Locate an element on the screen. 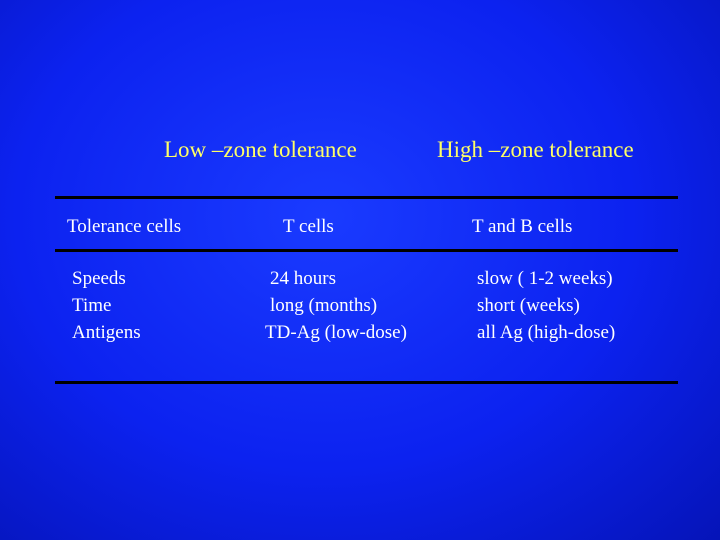 This screenshot has width=720, height=540. cell: all Ag (high-dose) is located at coordinates (546, 332).